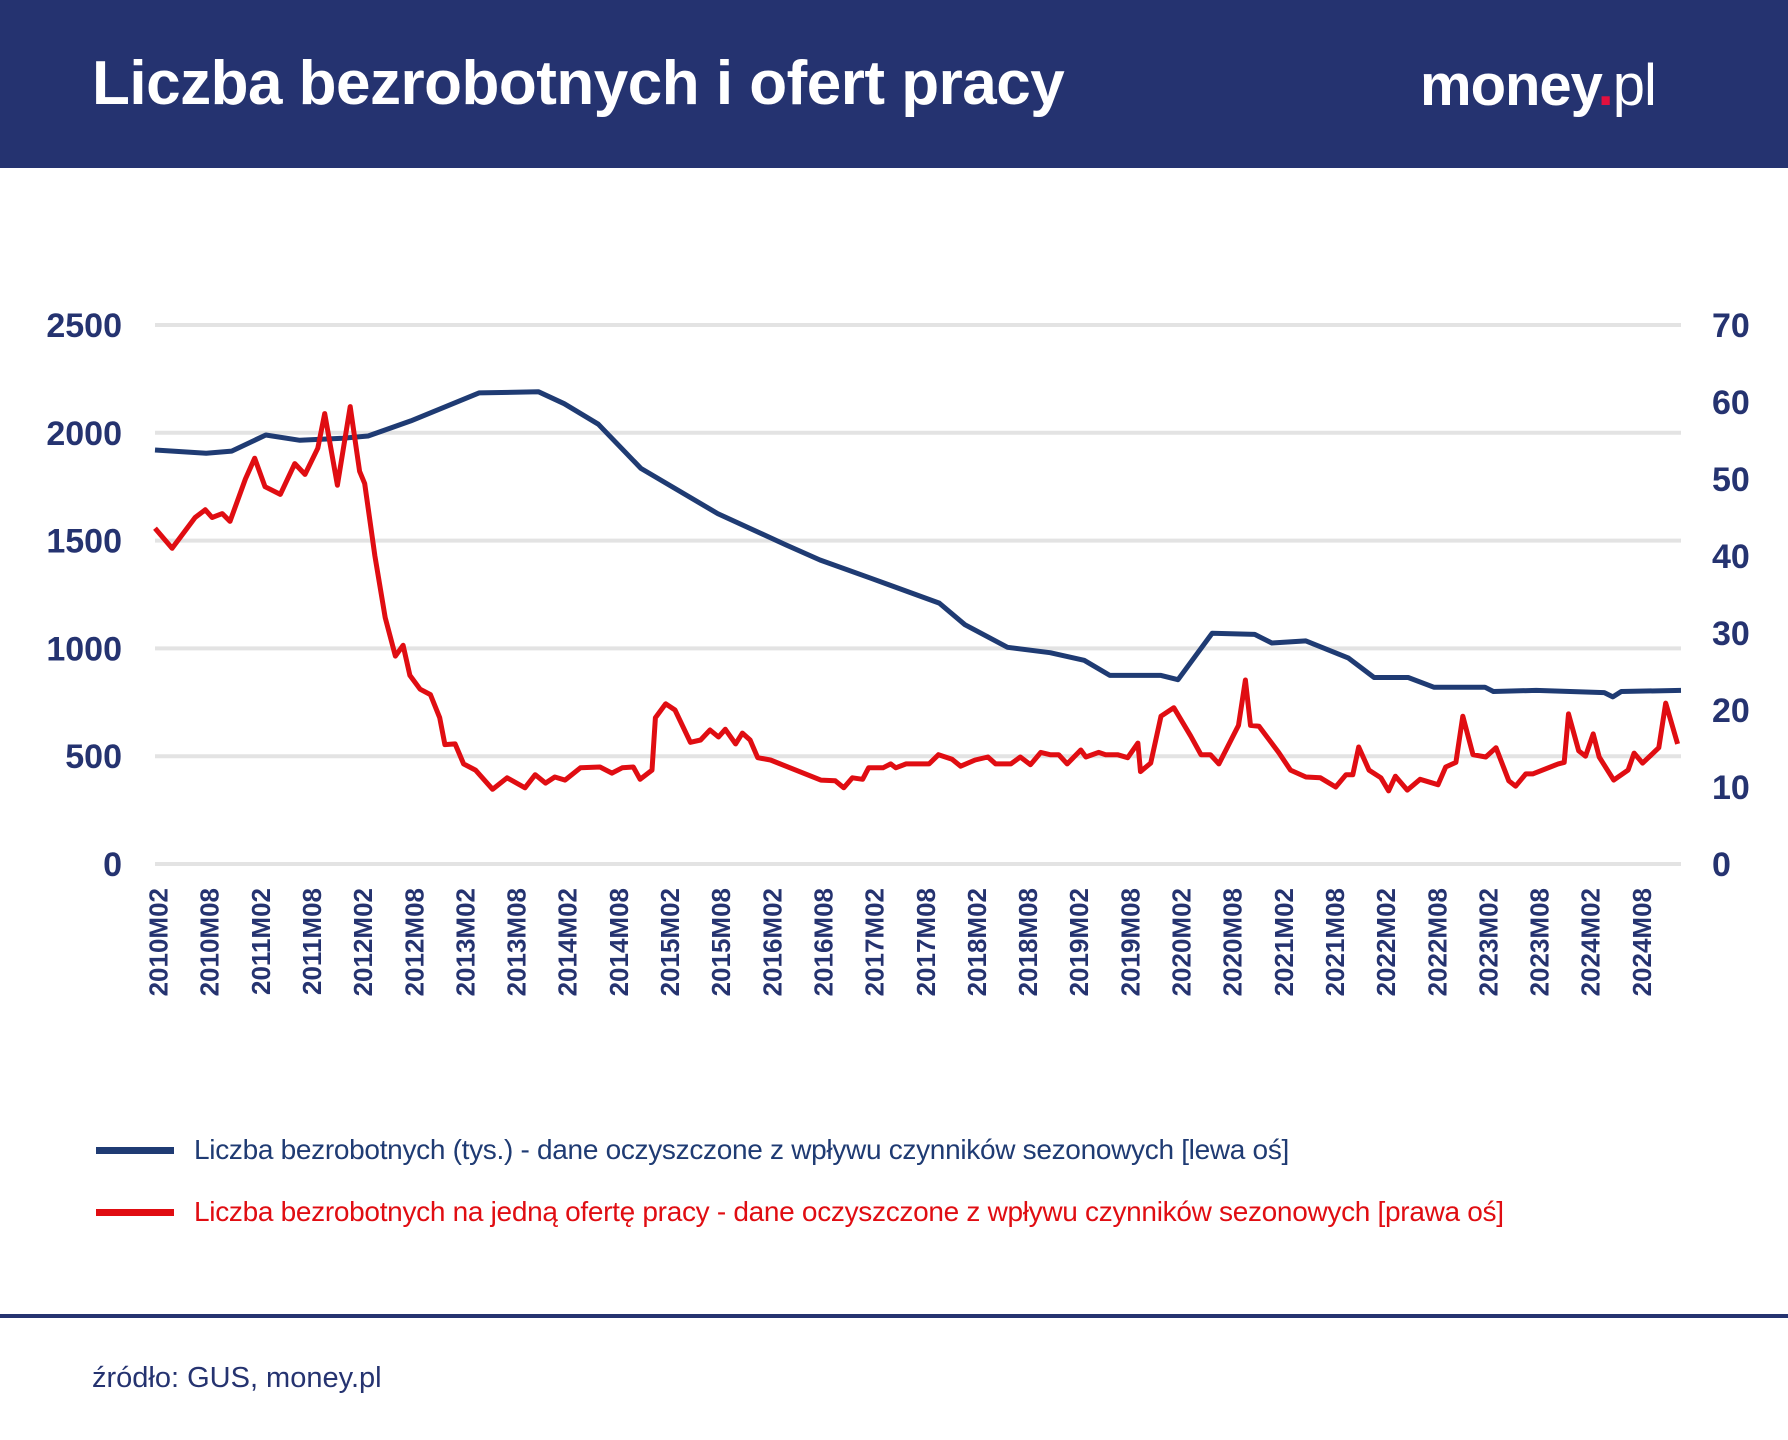 This screenshot has width=1788, height=1440. What do you see at coordinates (1488, 942) in the screenshot?
I see `x-axis-tick-label: 2023M02` at bounding box center [1488, 942].